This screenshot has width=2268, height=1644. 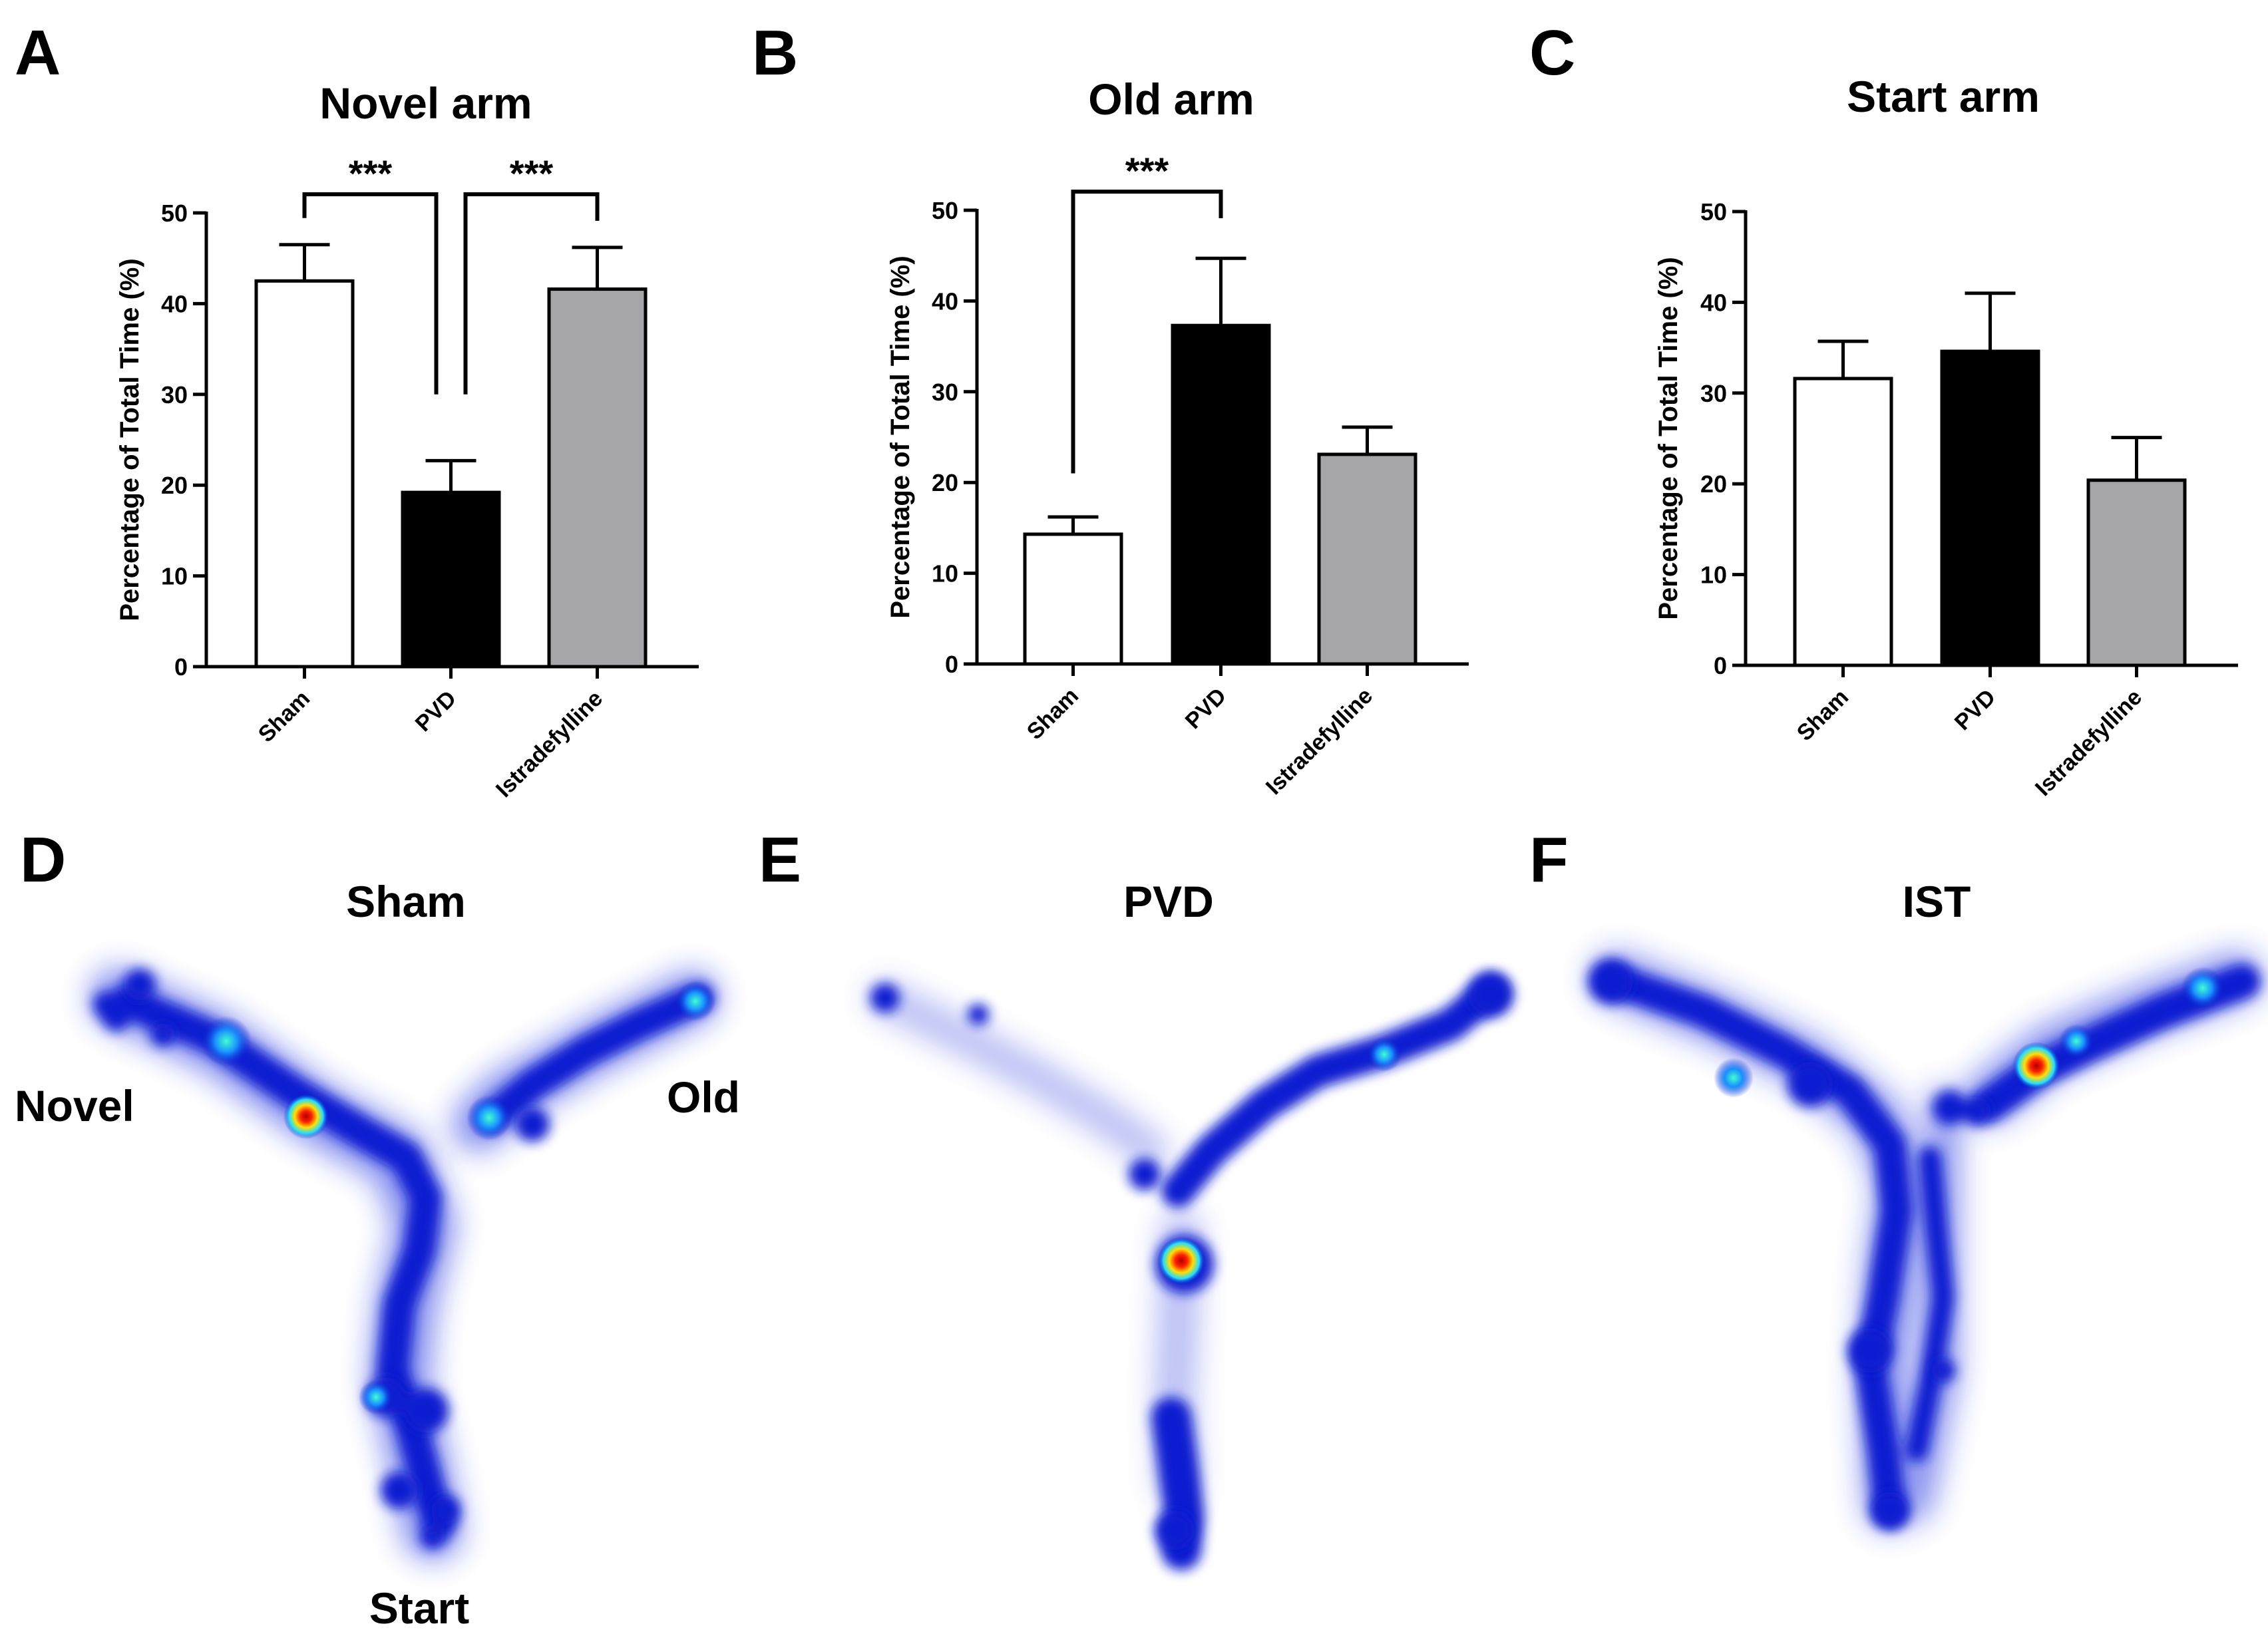 I want to click on chart-title: Novel arm, so click(x=425, y=103).